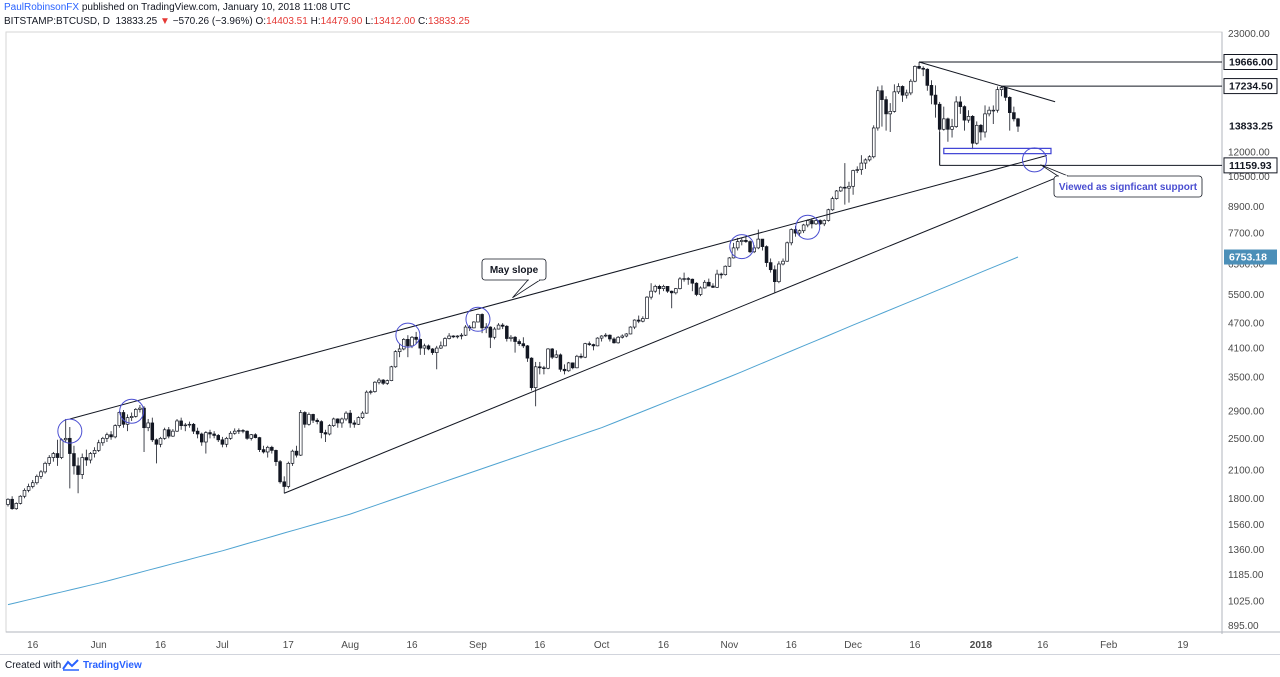 This screenshot has height=677, width=1280. Describe the element at coordinates (422, 21) in the screenshot. I see `close-label: C:` at that location.